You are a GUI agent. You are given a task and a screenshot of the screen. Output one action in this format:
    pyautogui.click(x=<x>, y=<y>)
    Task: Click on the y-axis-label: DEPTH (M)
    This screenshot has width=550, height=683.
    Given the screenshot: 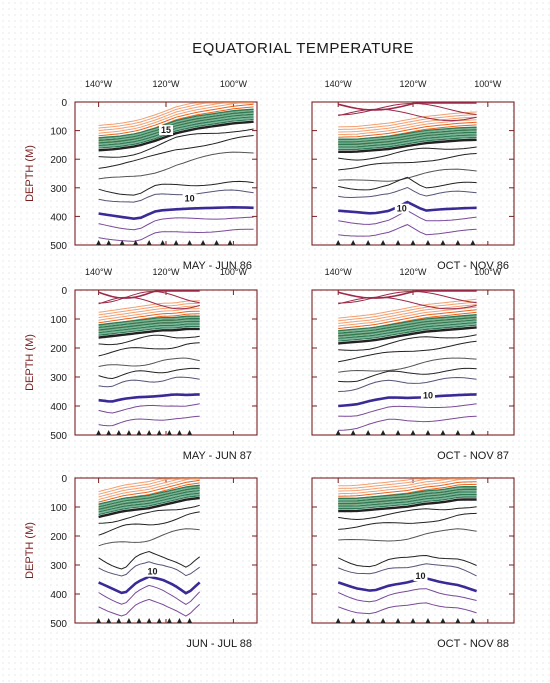 What is the action you would take?
    pyautogui.click(x=30, y=362)
    